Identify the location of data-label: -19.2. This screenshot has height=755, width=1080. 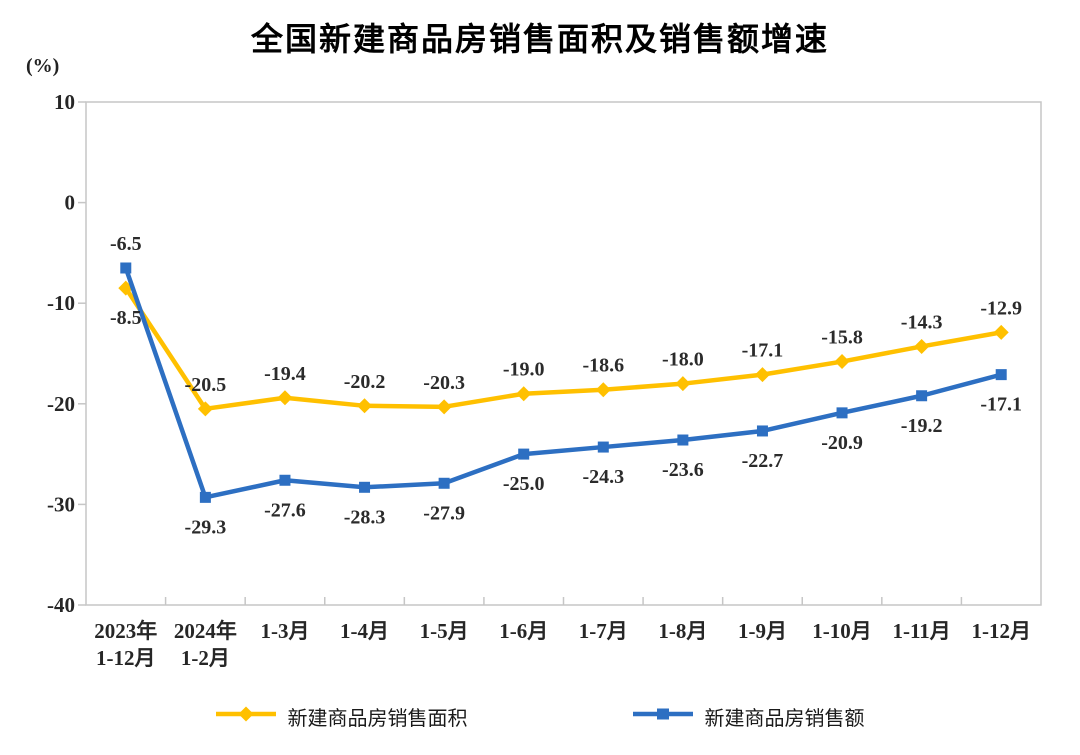
(922, 426).